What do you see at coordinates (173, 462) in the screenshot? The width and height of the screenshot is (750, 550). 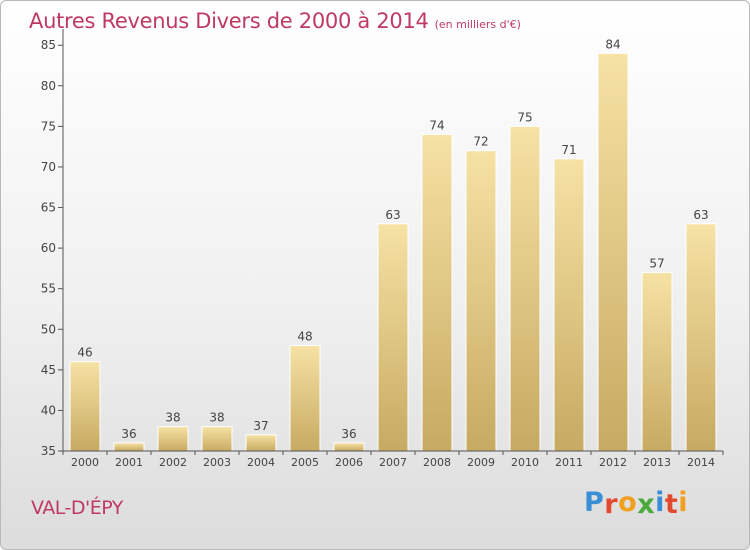 I see `x-tick-label-2002: 2002` at bounding box center [173, 462].